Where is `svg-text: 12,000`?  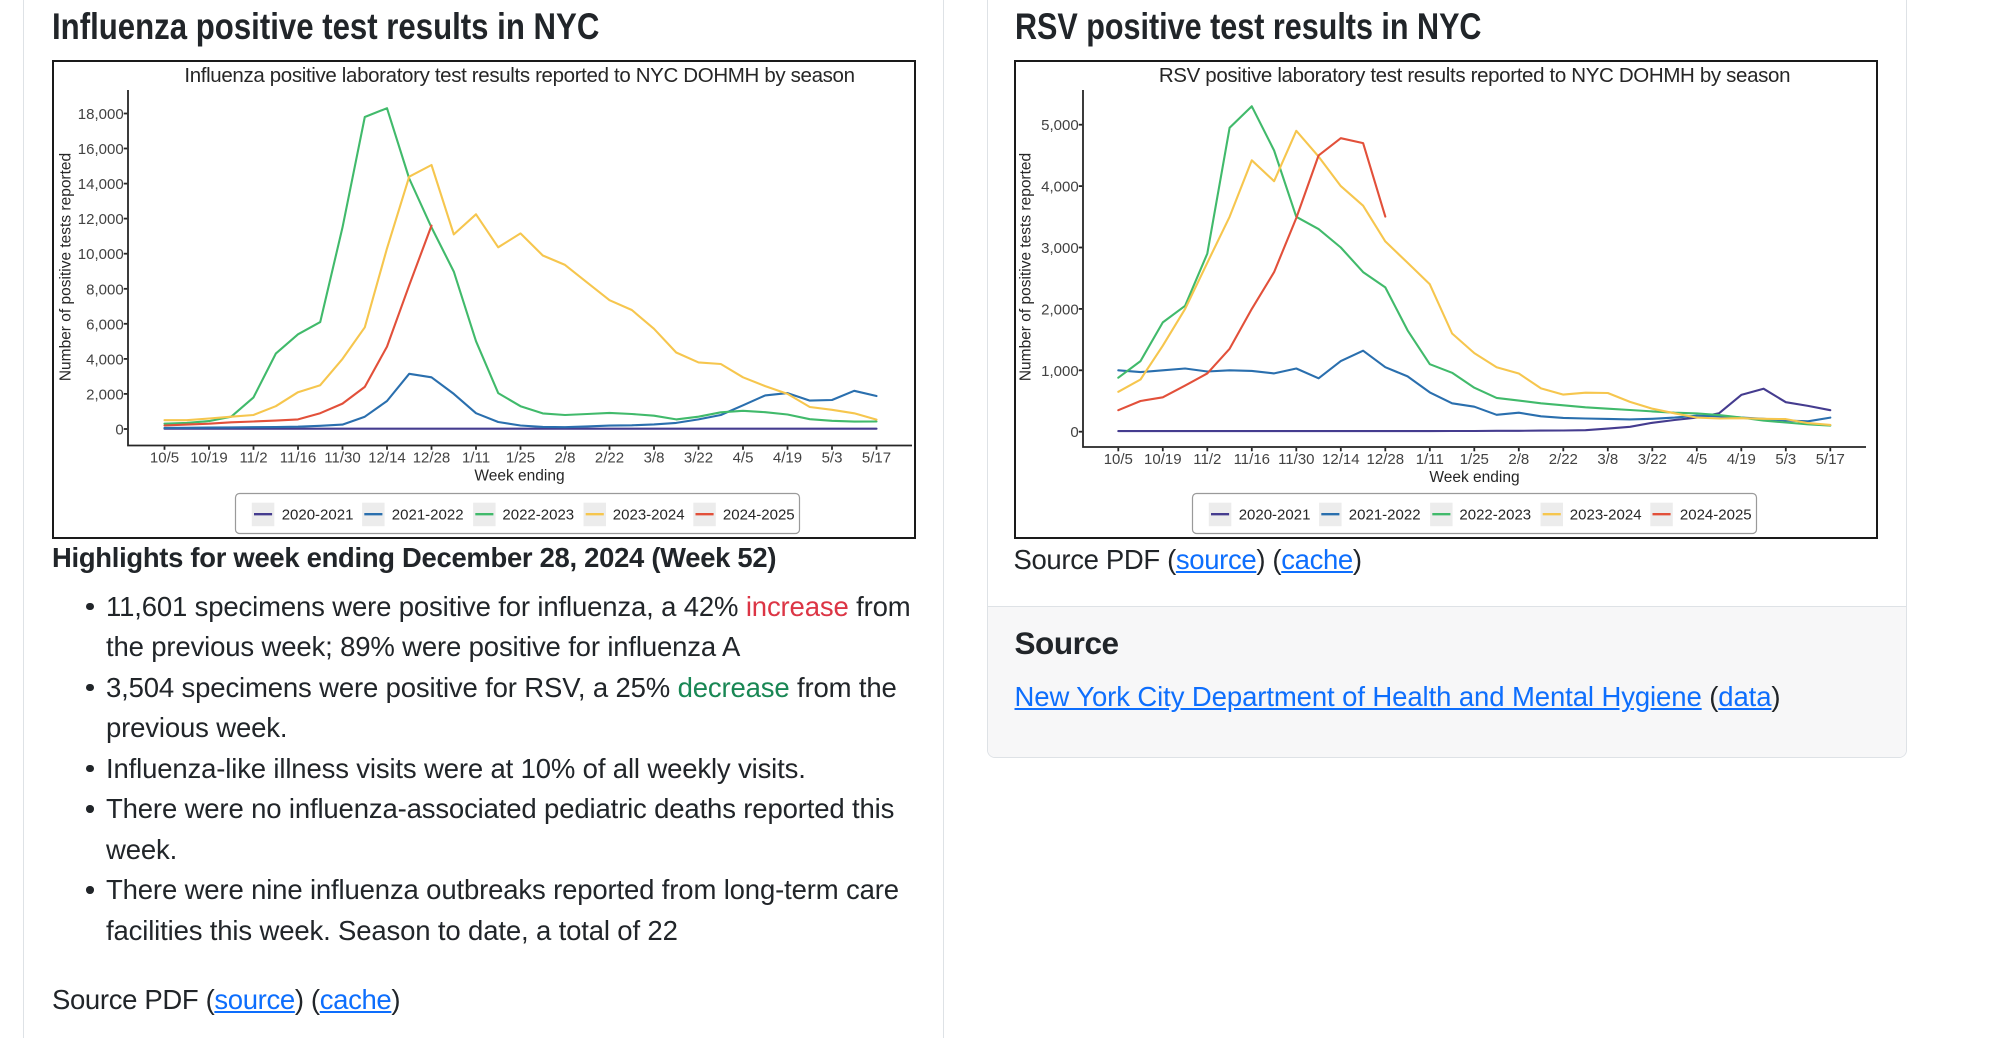
svg-text: 12,000 is located at coordinates (101, 219).